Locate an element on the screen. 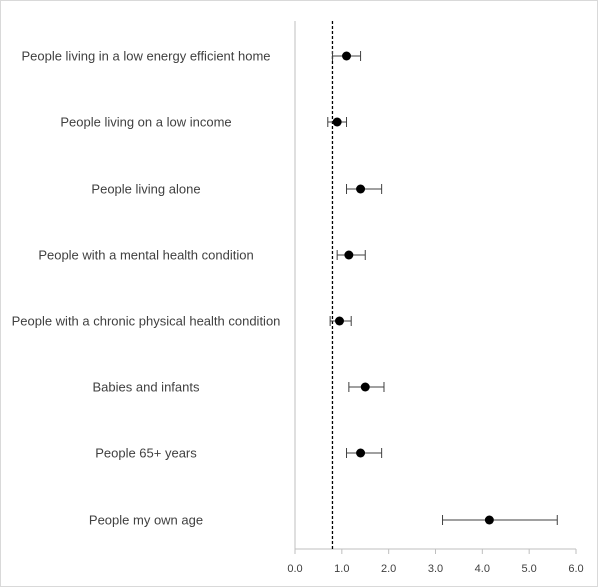 This screenshot has height=588, width=599. category-label: People living alone is located at coordinates (146, 189).